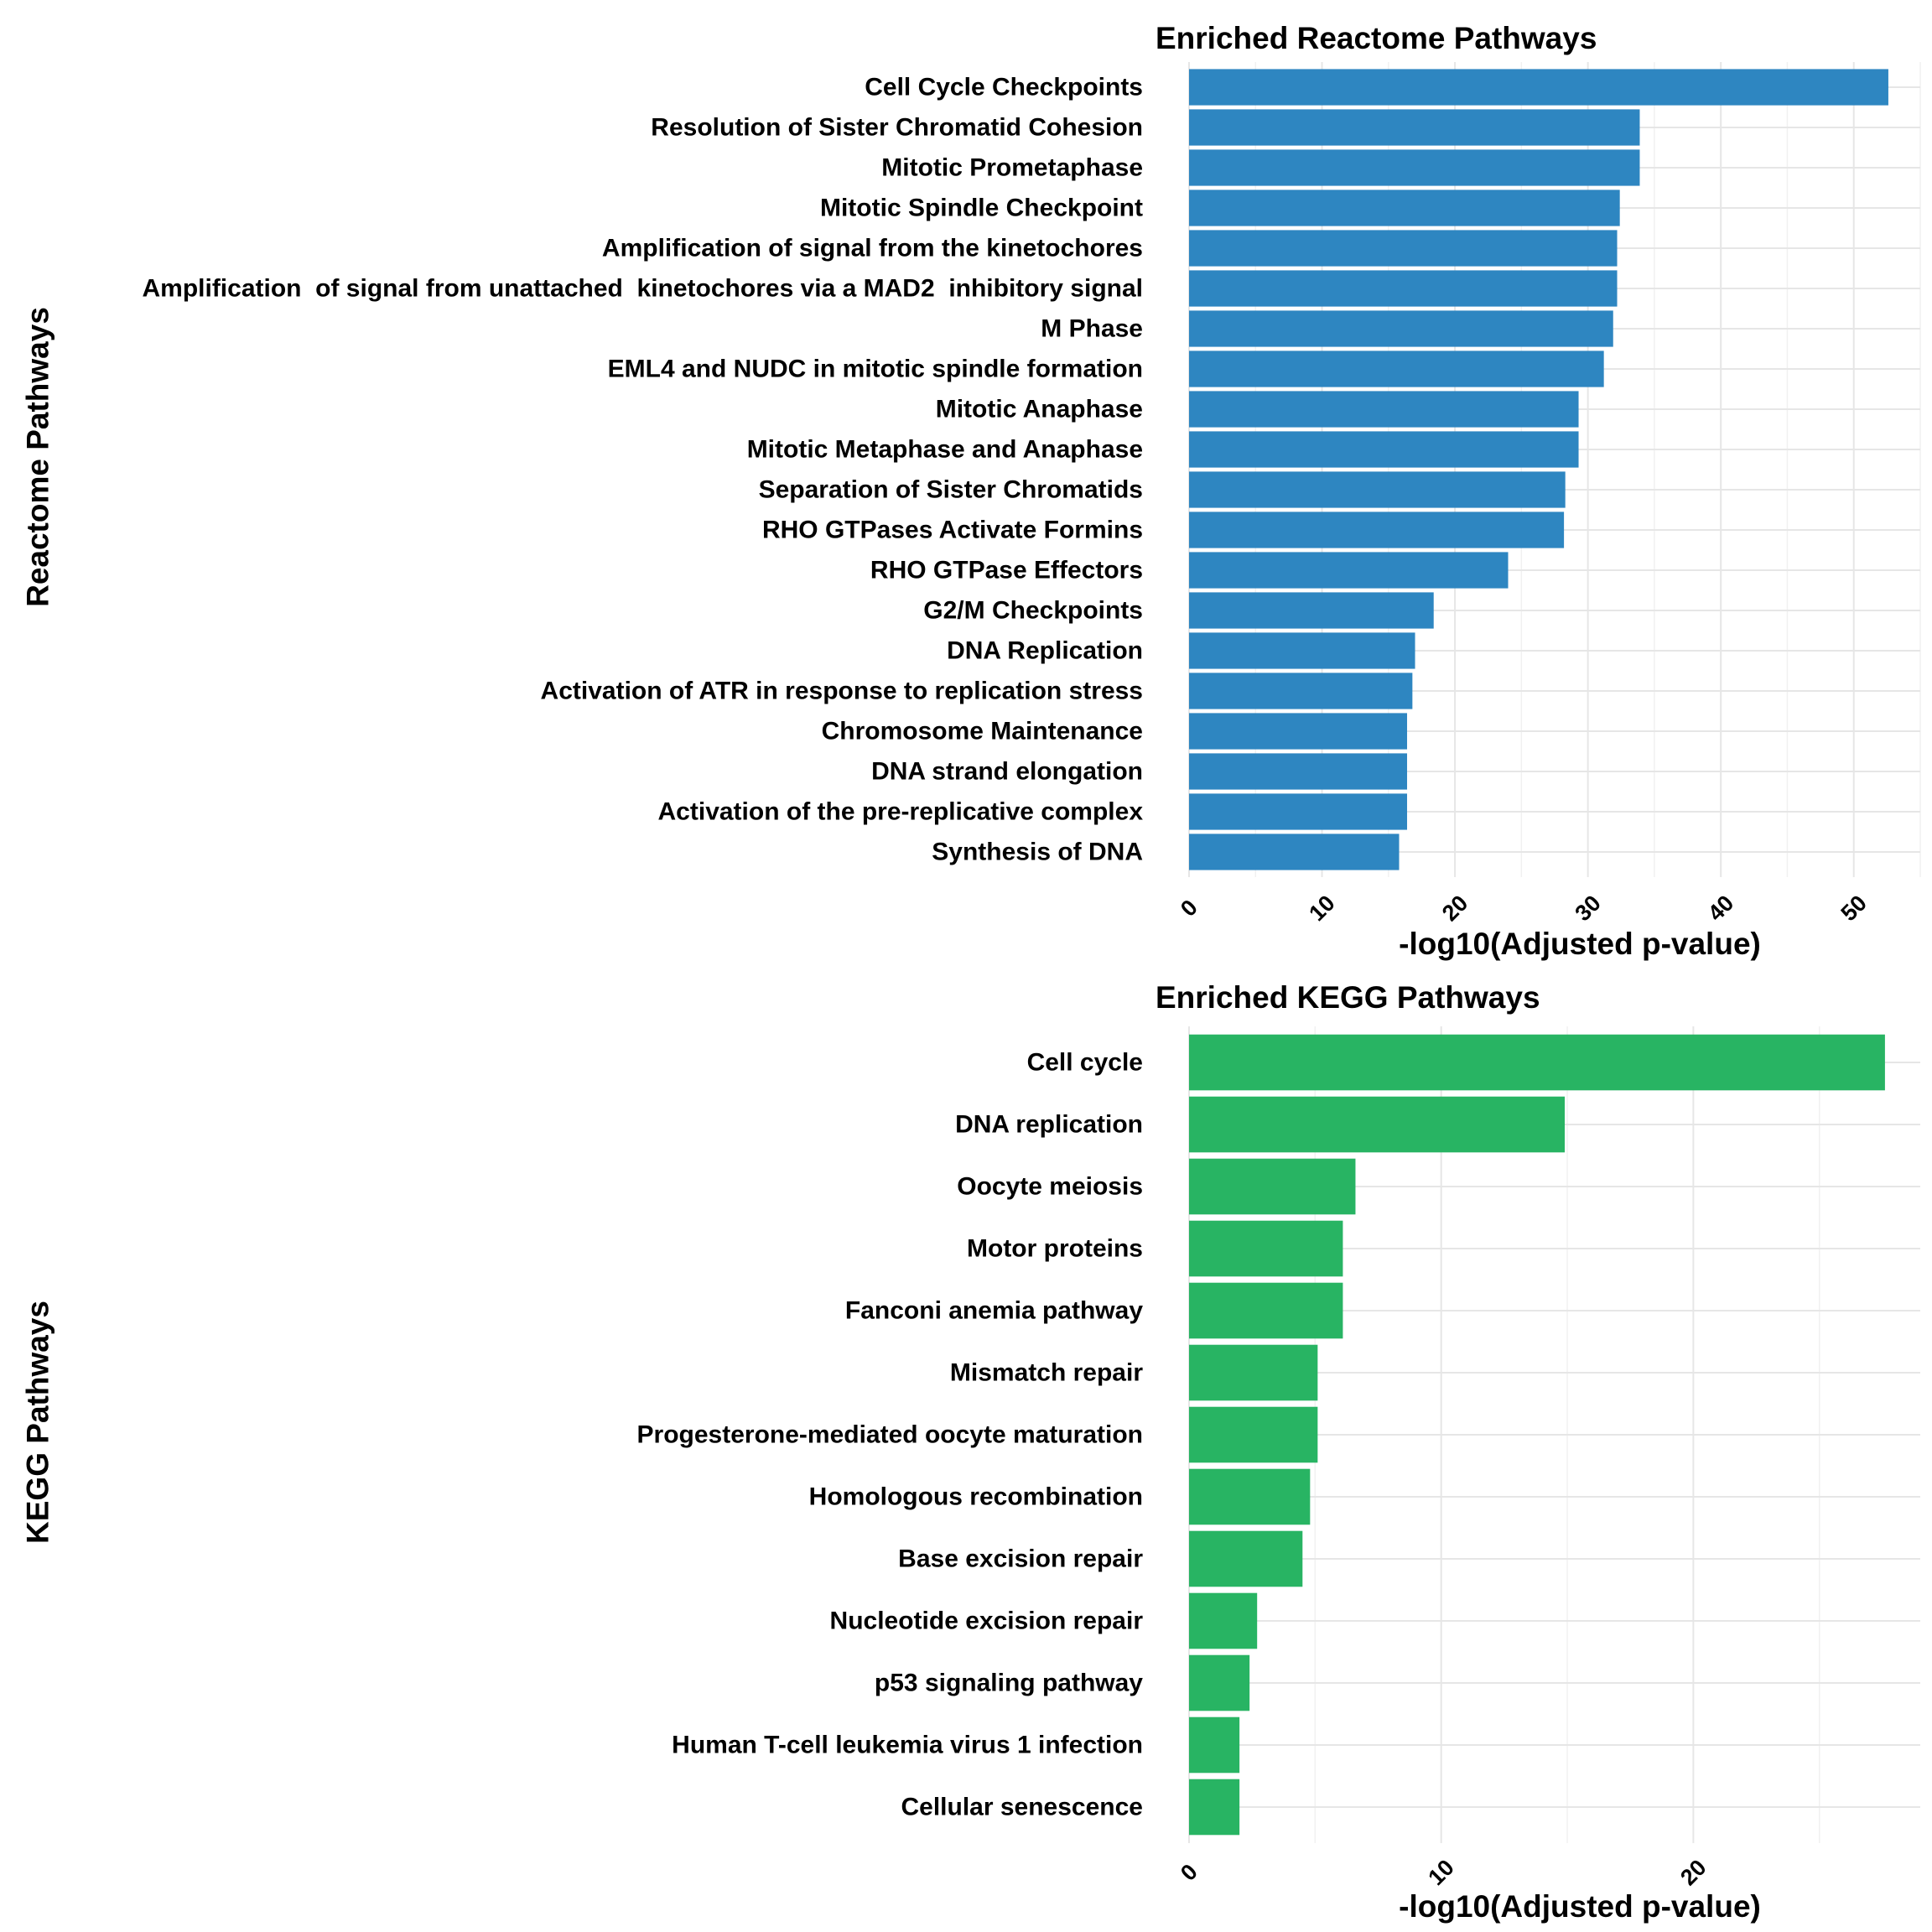  I want to click on kegg-category-label: Progesterone-mediated oocyte maturation, so click(890, 1435).